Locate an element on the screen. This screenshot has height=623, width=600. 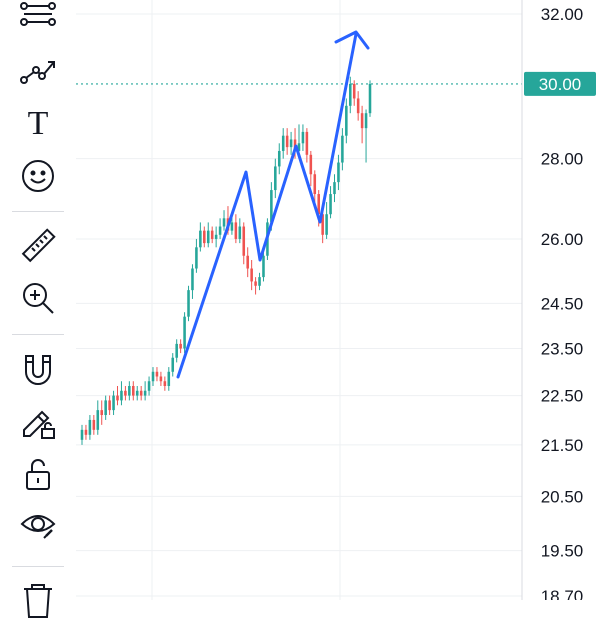
eye-icon is located at coordinates (38, 524).